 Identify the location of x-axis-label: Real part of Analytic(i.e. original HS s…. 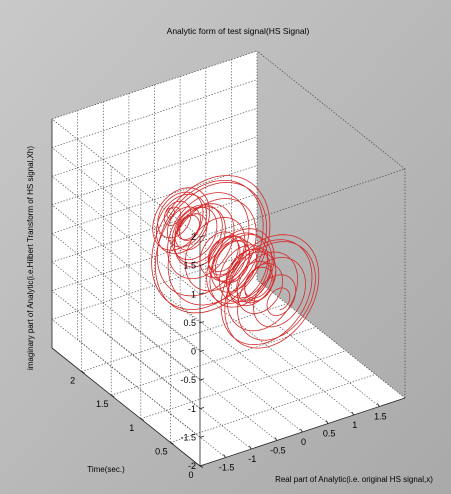
(354, 479).